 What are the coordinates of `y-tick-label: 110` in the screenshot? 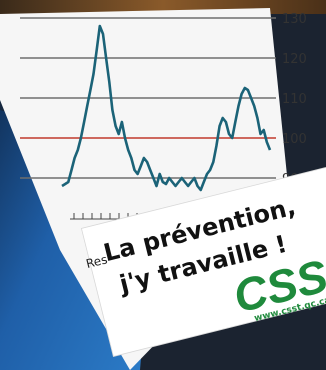 It's located at (294, 99).